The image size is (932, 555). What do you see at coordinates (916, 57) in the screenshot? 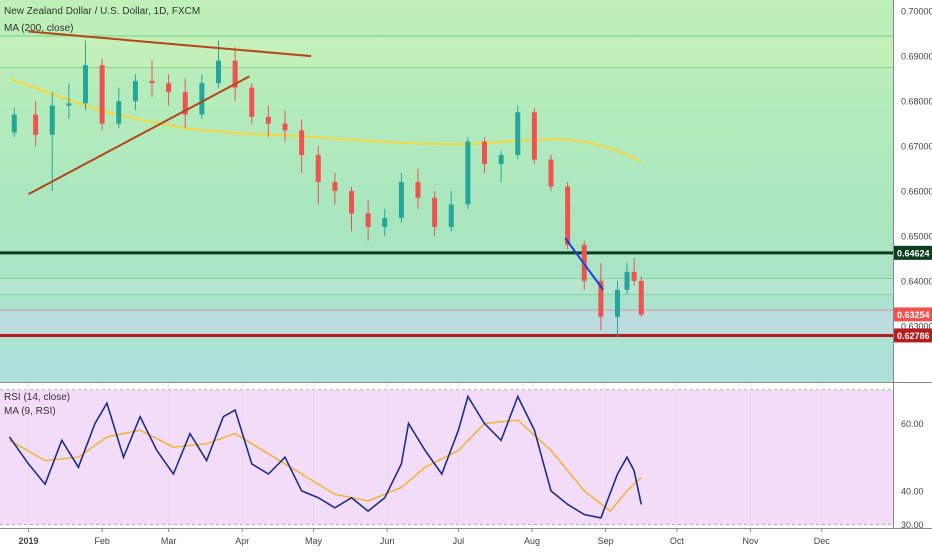
I see `price-tick-label: 0.69000` at bounding box center [916, 57].